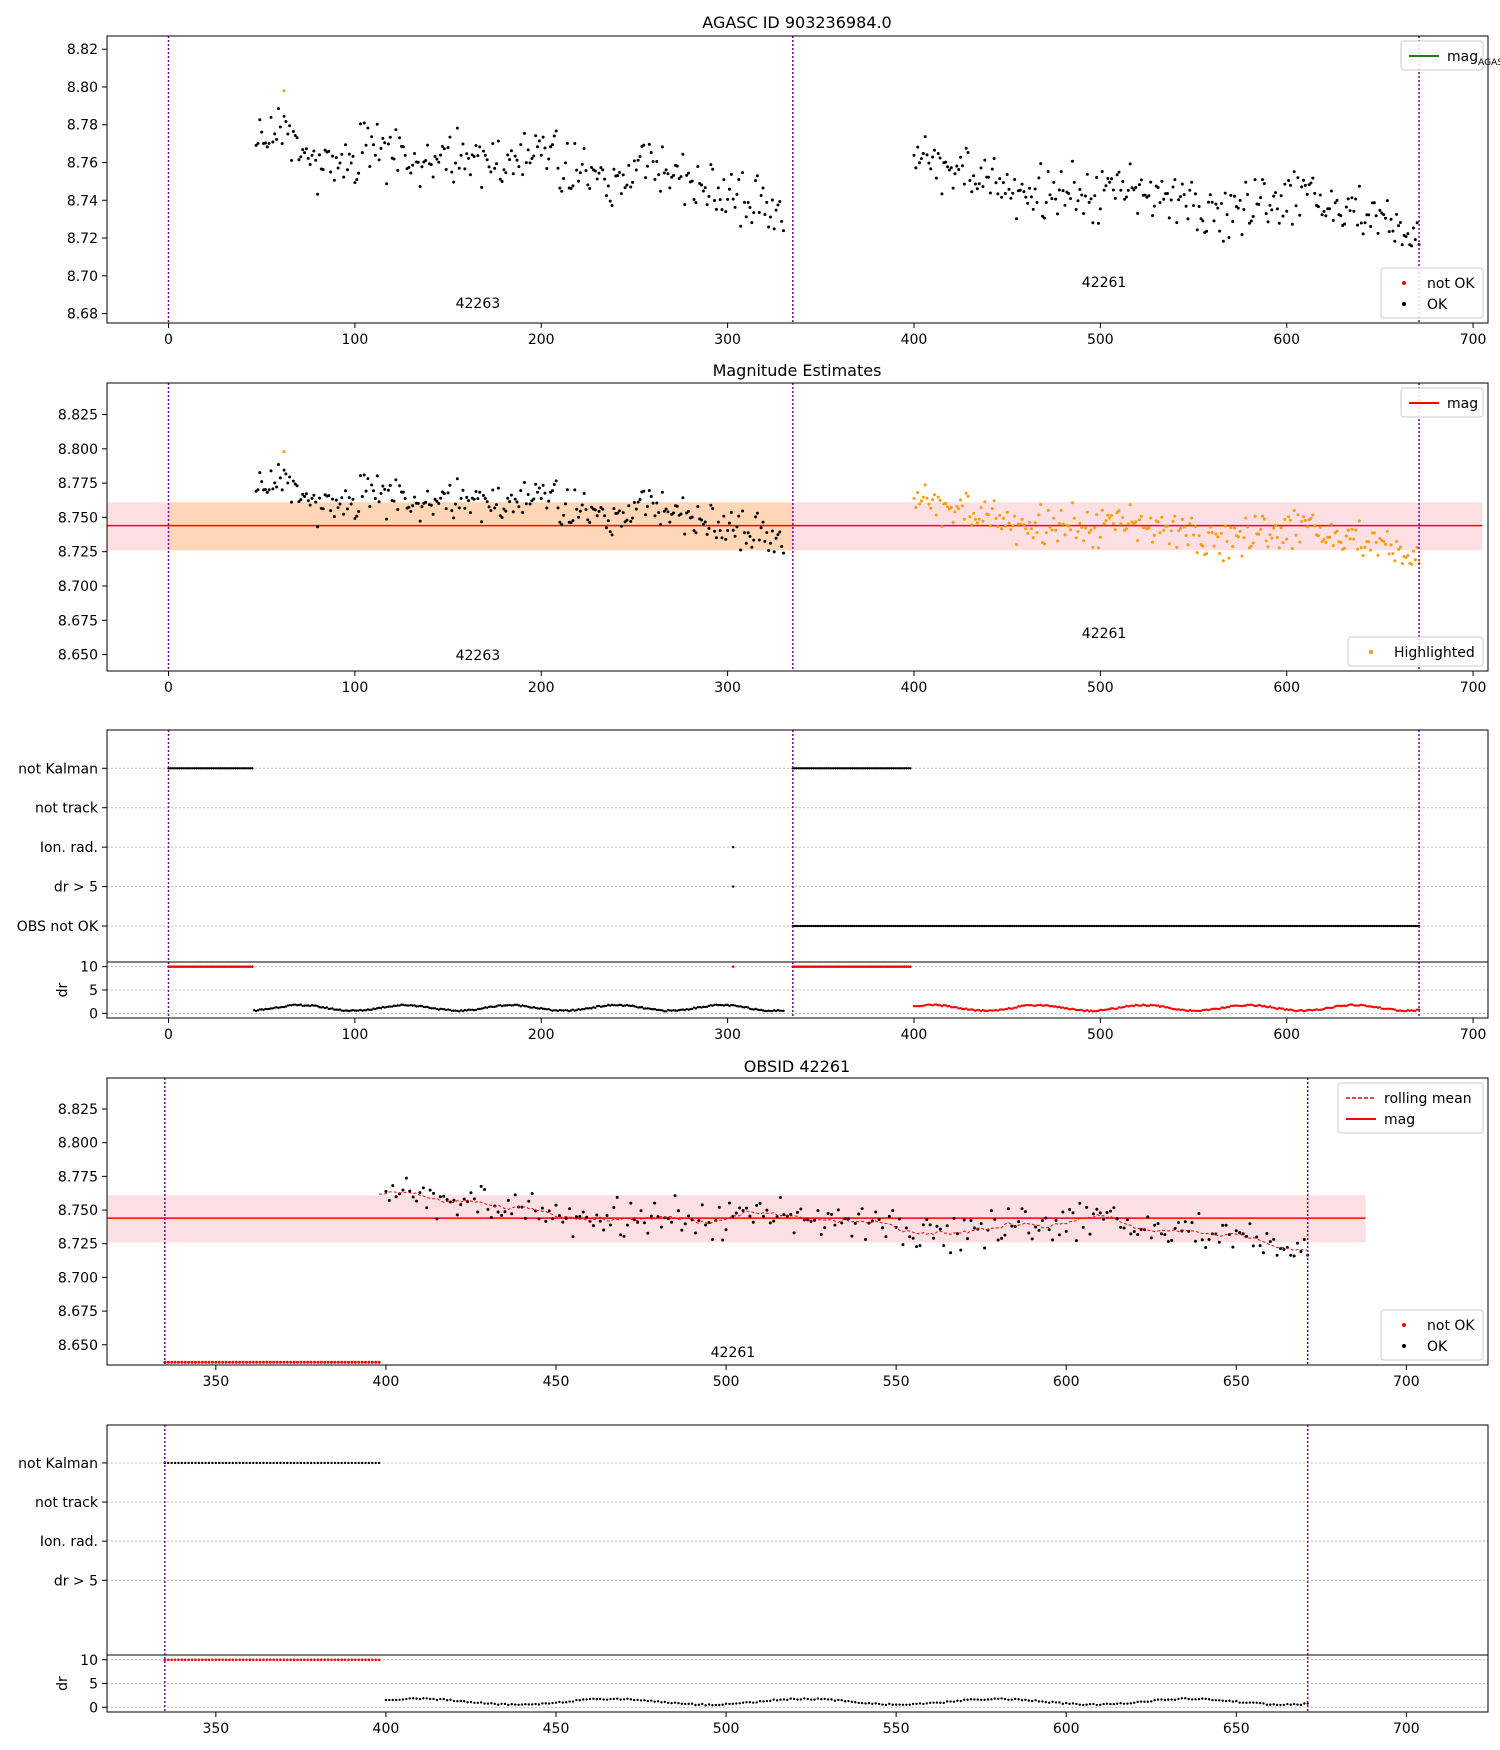 This screenshot has width=1500, height=1750. I want to click on legend-label: OK, so click(1437, 1347).